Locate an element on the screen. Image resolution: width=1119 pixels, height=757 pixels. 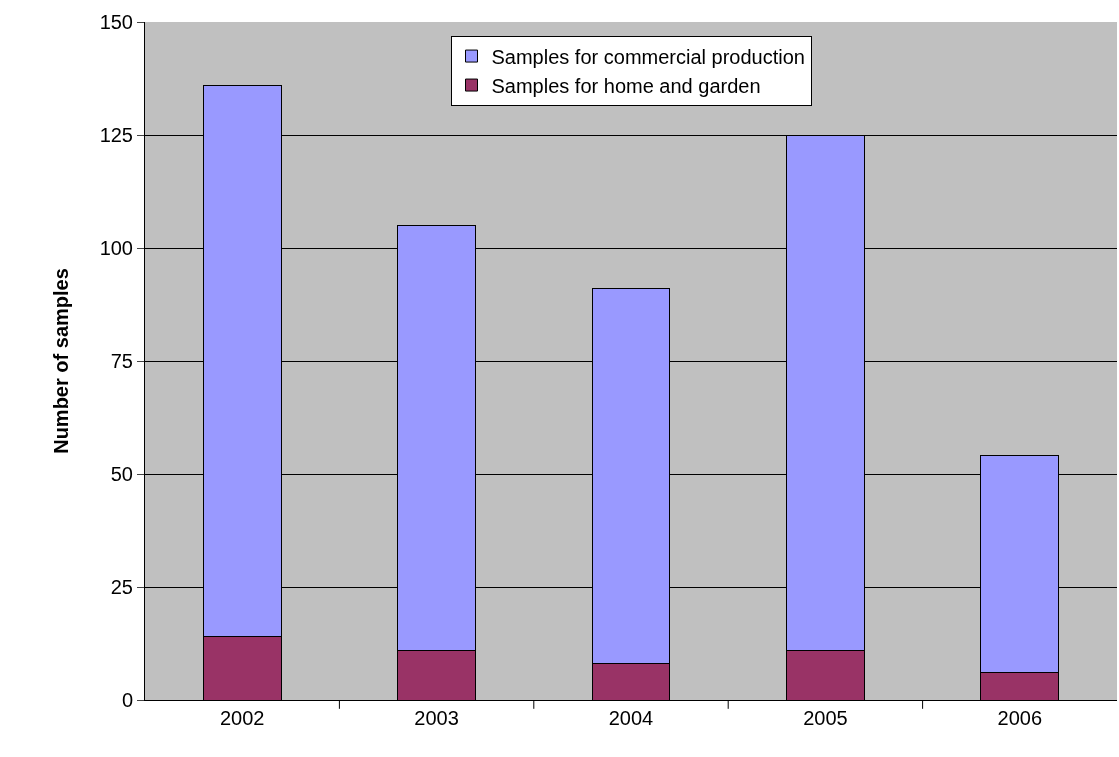
y-tick-label: 75 is located at coordinates (121, 361).